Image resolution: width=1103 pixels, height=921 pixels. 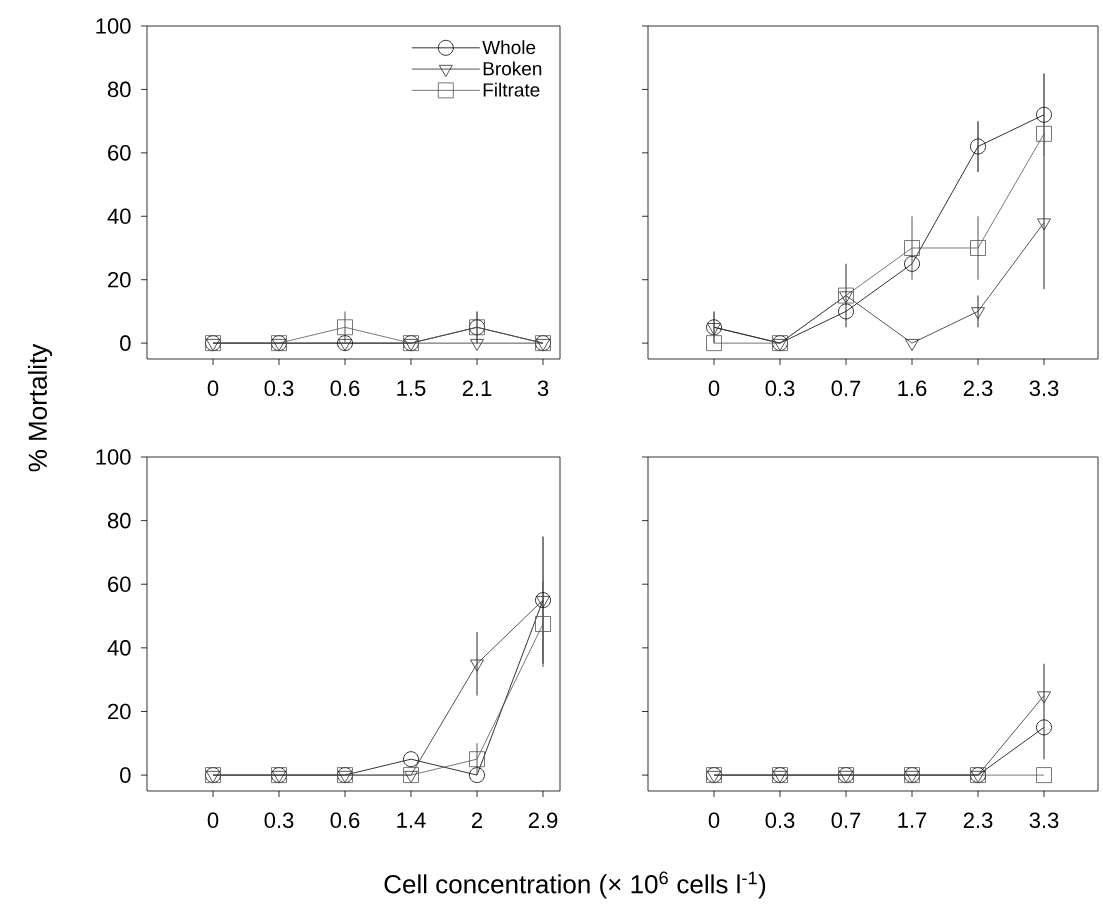 I want to click on x-tick-label: 3, so click(x=543, y=388).